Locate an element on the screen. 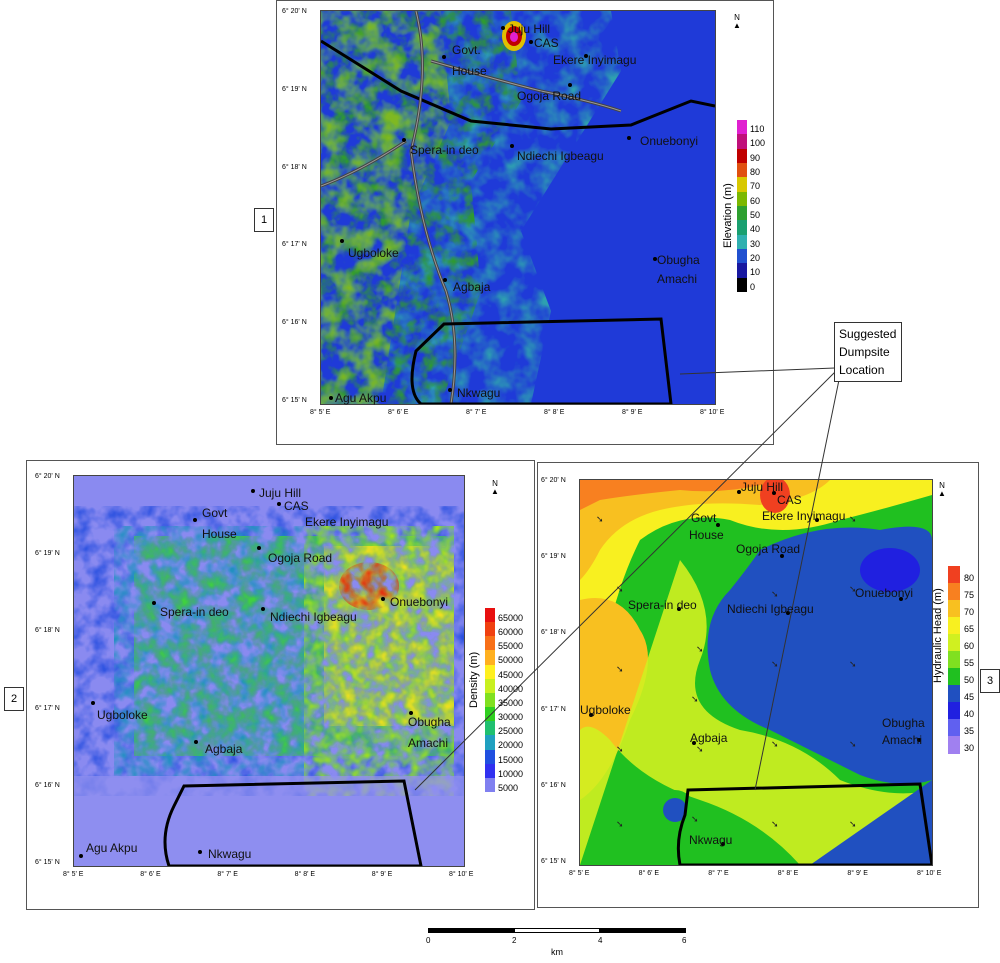 The height and width of the screenshot is (963, 1000). legend-label: 20000 is located at coordinates (511, 745).